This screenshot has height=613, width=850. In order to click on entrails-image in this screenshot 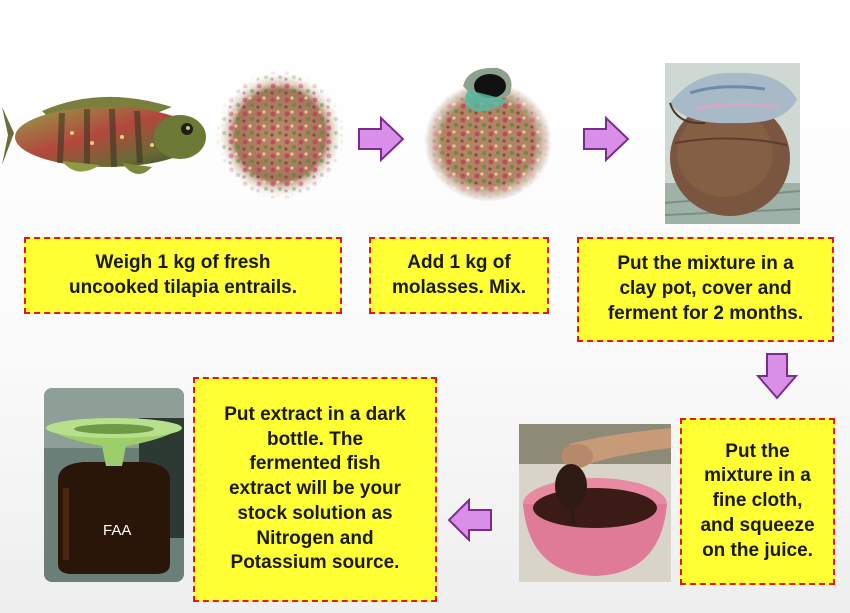, I will do `click(280, 135)`.